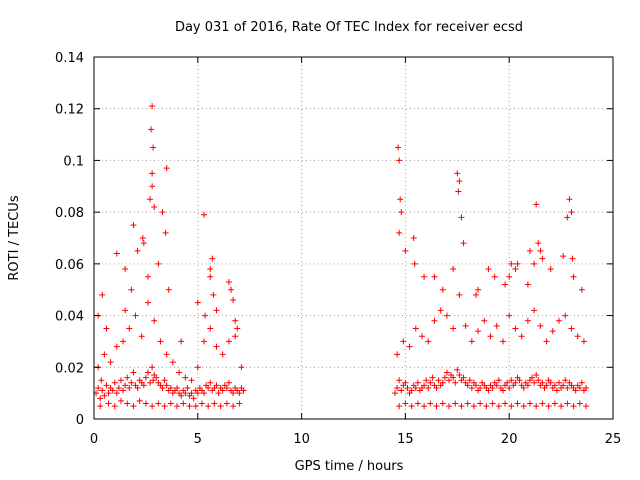 This screenshot has height=480, width=640. Describe the element at coordinates (69, 58) in the screenshot. I see `y-tick-label: 0.14` at that location.